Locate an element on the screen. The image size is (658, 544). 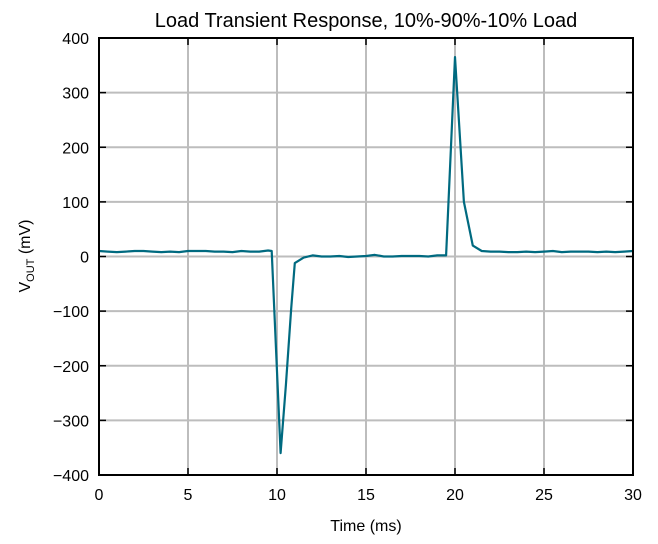
y-axis-label-suffix: (mV) is located at coordinates (25, 238).